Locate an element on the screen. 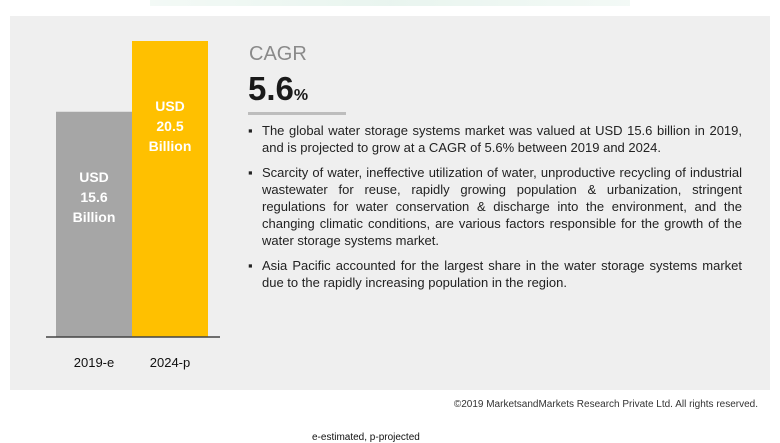 The height and width of the screenshot is (443, 780). cagr-value: 5.6% is located at coordinates (278, 89).